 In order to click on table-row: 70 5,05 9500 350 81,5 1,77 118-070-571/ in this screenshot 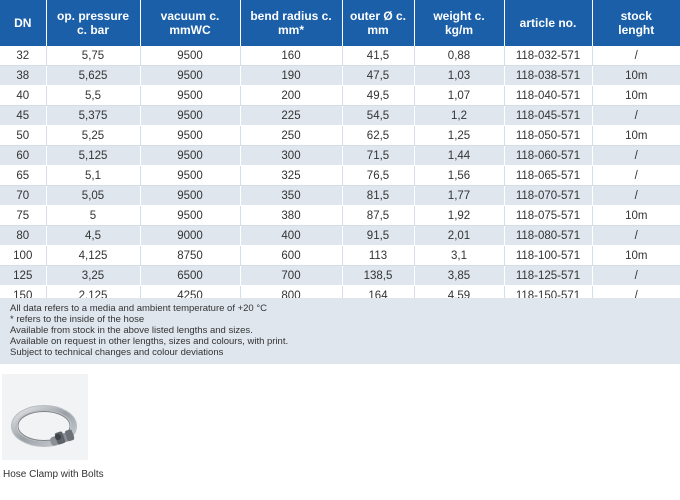, I will do `click(340, 195)`.